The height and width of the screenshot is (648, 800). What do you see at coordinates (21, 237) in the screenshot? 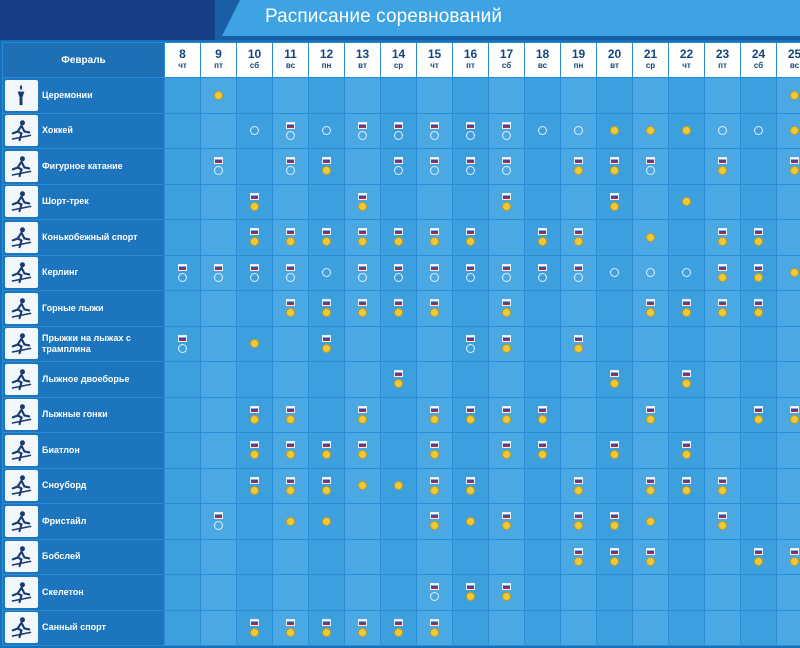
I see `speed-skating-icon` at bounding box center [21, 237].